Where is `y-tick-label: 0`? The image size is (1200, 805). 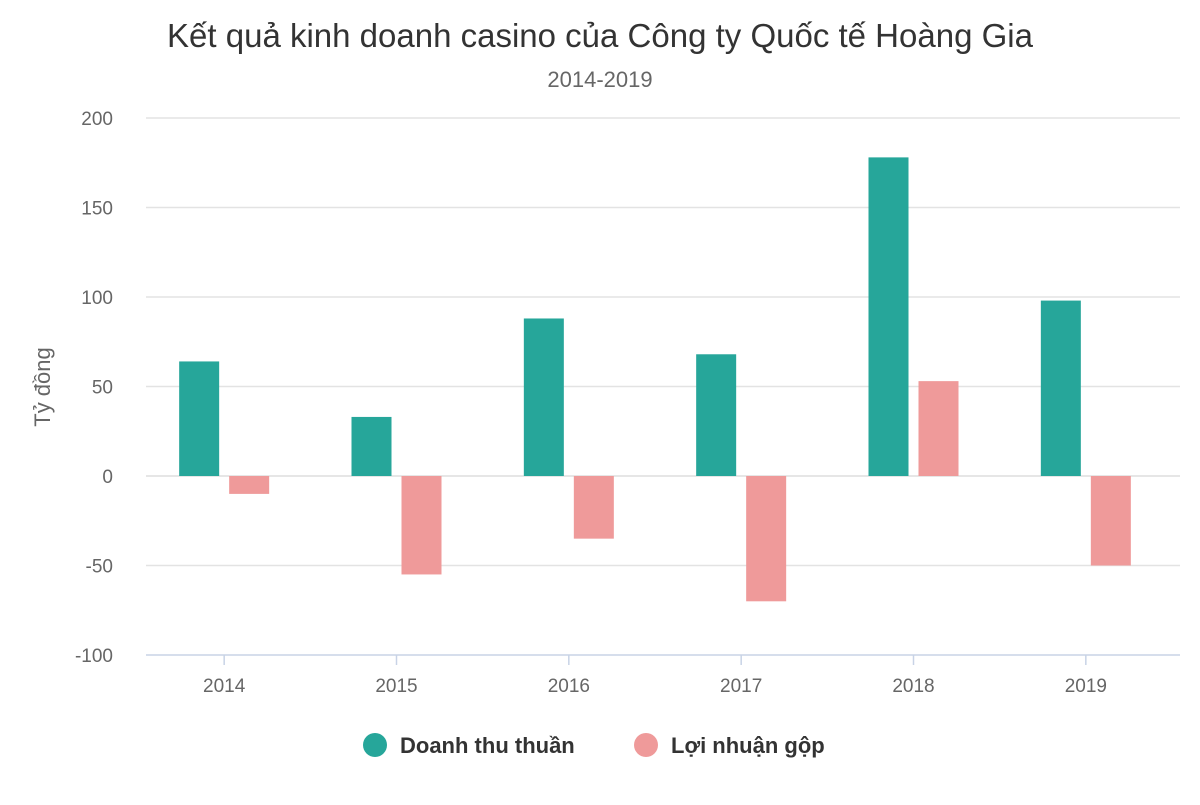
y-tick-label: 0 is located at coordinates (107, 477).